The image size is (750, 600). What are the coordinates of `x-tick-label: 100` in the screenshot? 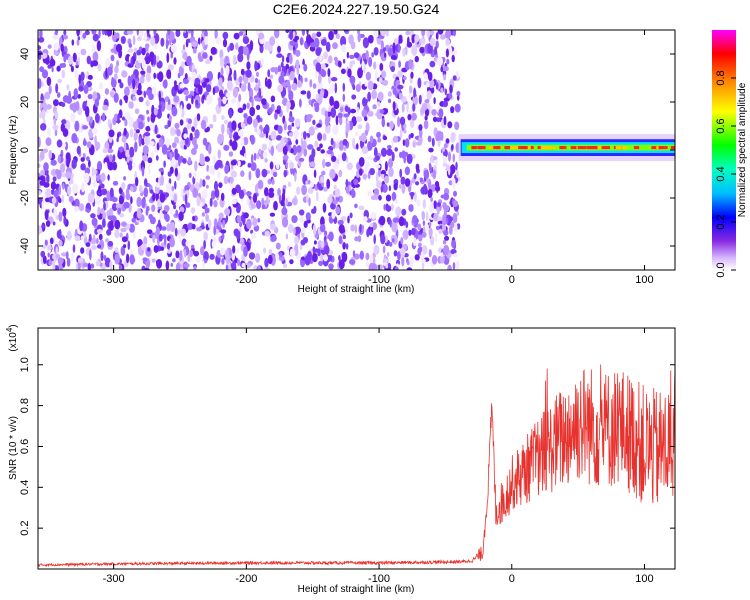 It's located at (644, 579).